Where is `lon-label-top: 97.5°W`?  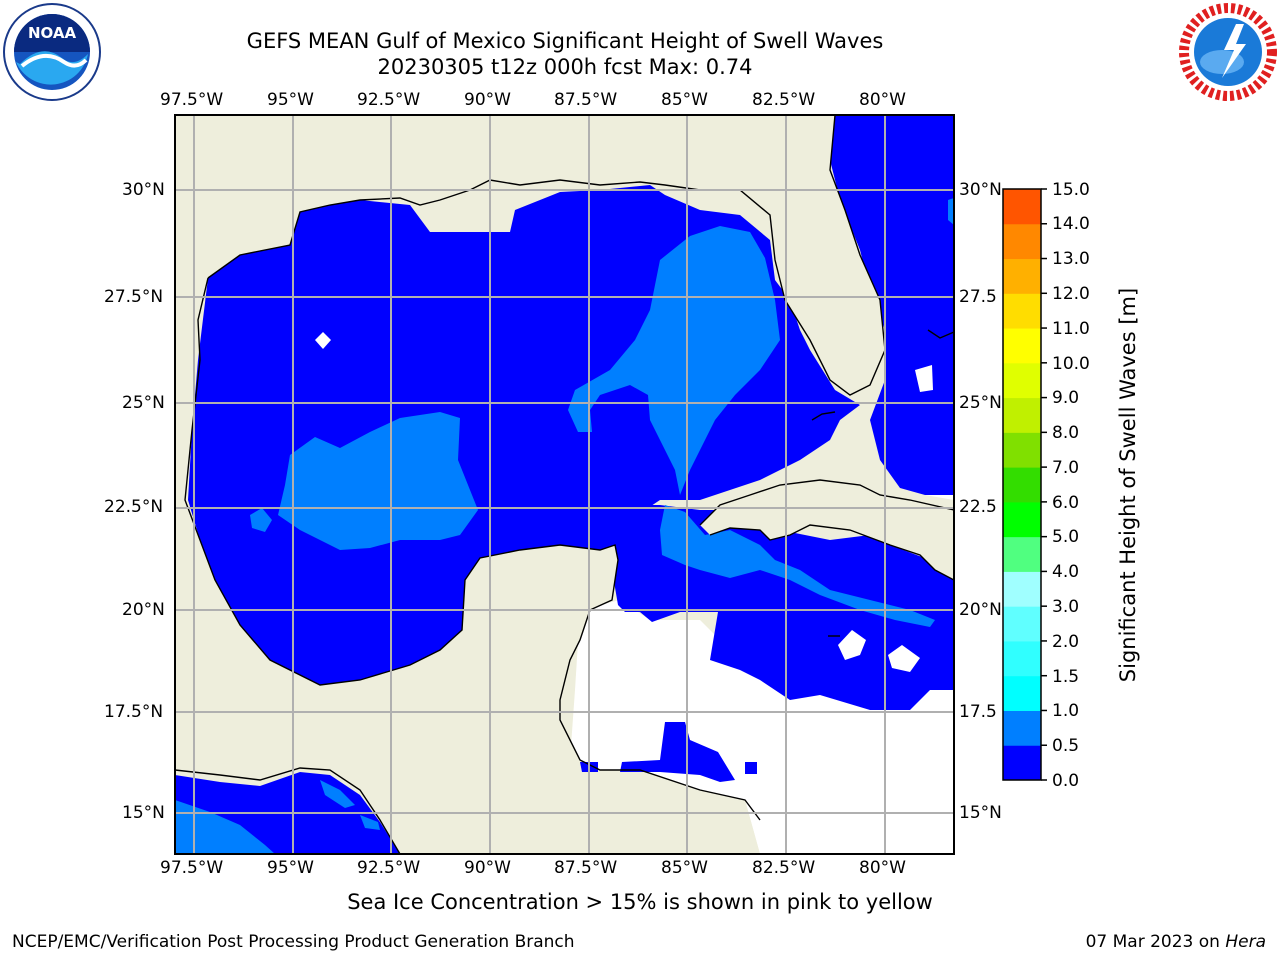 lon-label-top: 97.5°W is located at coordinates (192, 100).